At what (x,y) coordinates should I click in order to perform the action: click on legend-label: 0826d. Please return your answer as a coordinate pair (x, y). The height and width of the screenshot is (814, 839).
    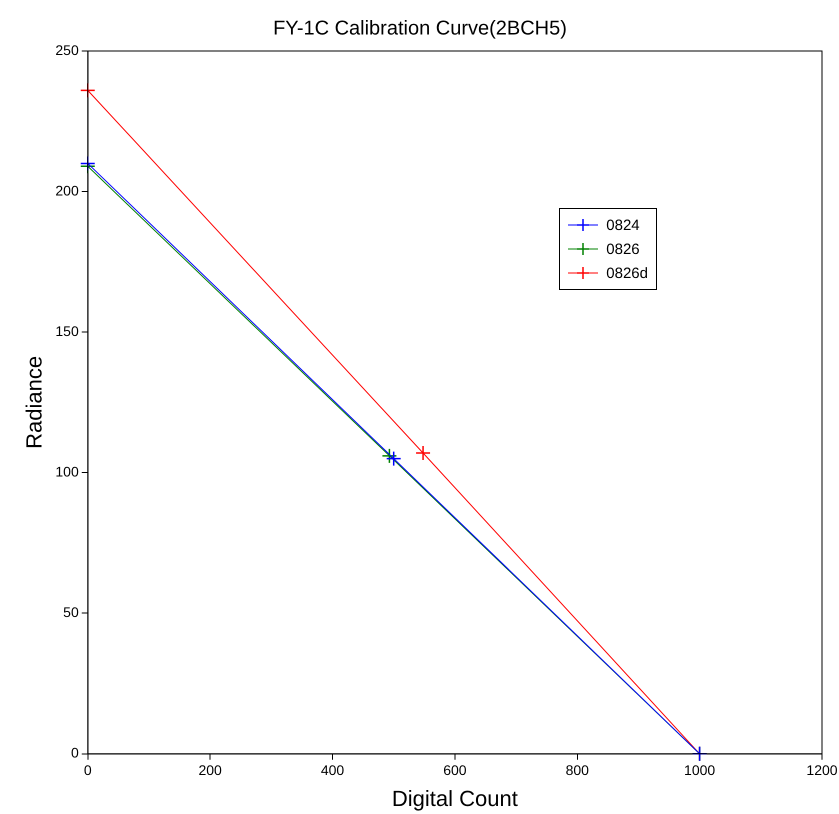
    Looking at the image, I should click on (627, 273).